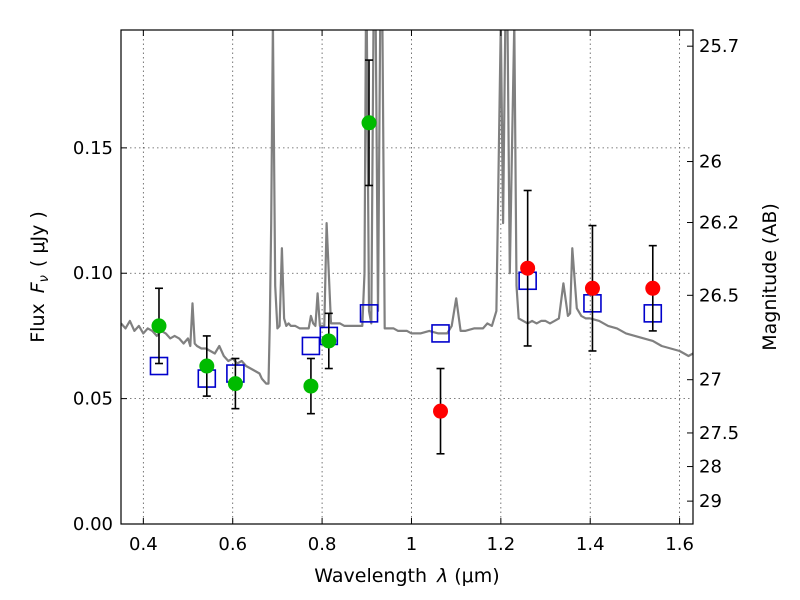  Describe the element at coordinates (93, 148) in the screenshot. I see `y-tick-label: 0.15` at that location.